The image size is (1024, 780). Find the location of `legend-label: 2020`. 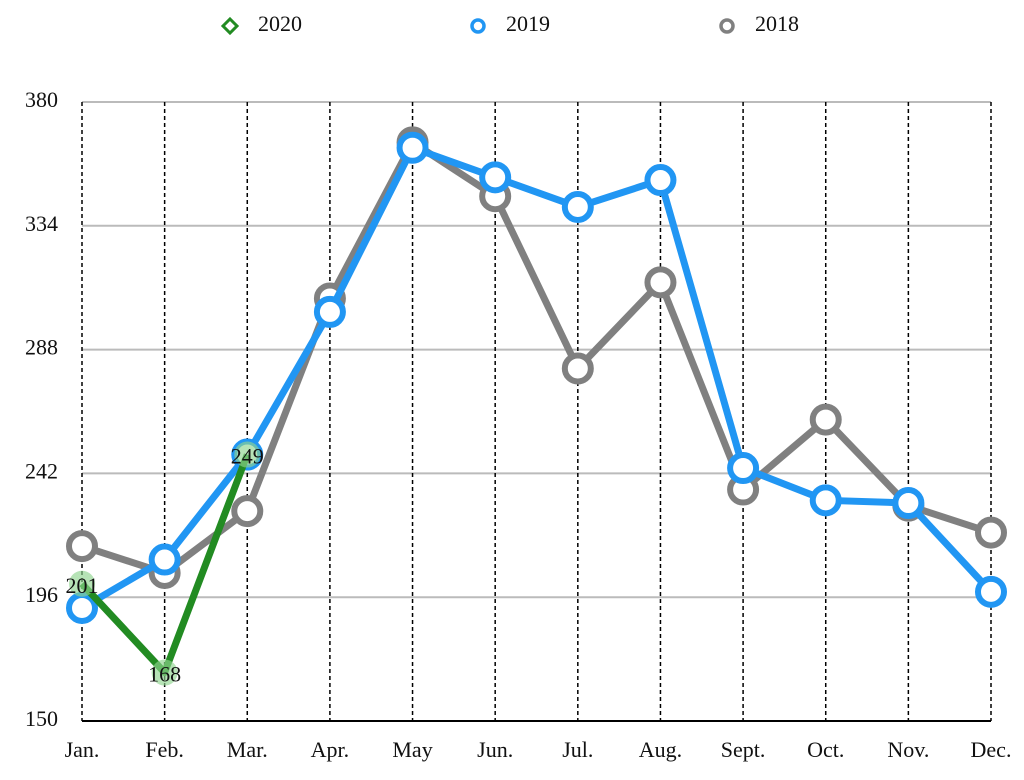

legend-label: 2020 is located at coordinates (280, 23).